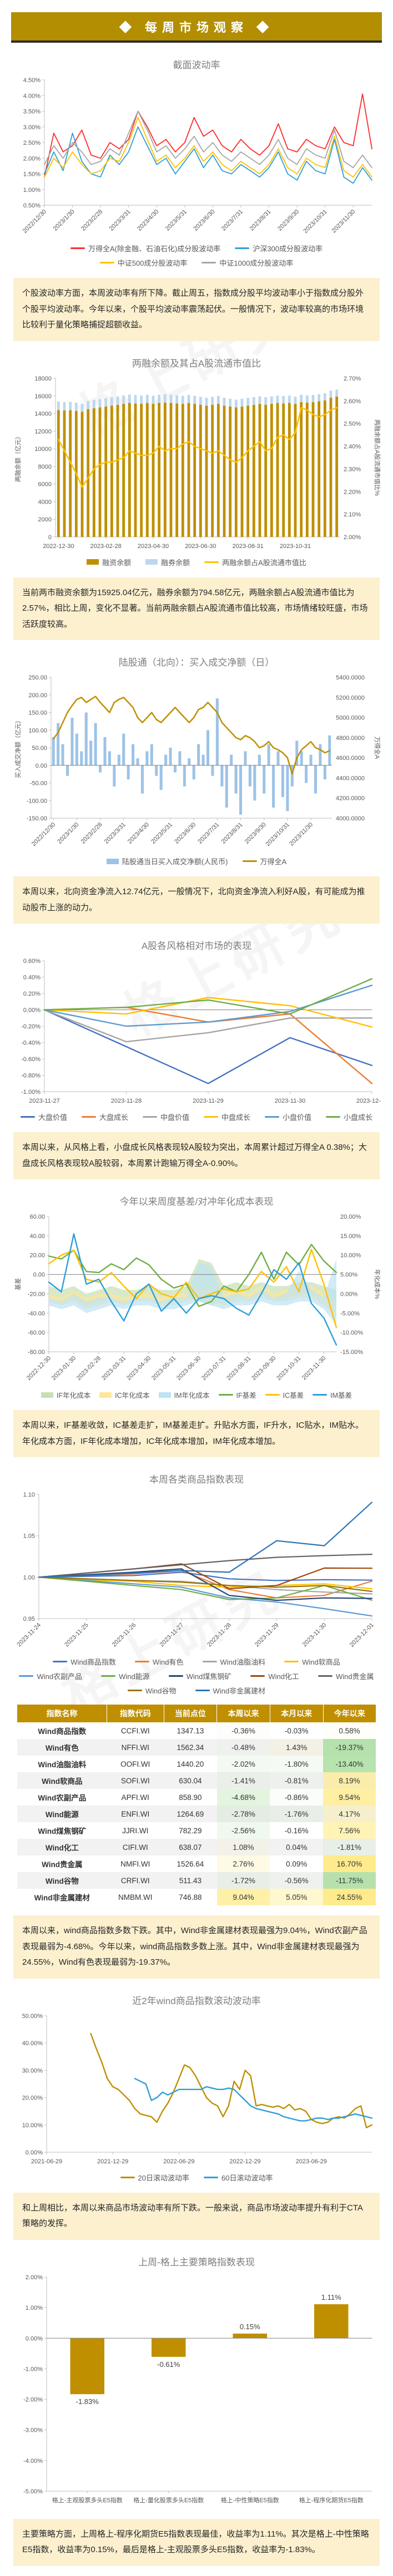  I want to click on legend-item: 小盘成长, so click(349, 1117).